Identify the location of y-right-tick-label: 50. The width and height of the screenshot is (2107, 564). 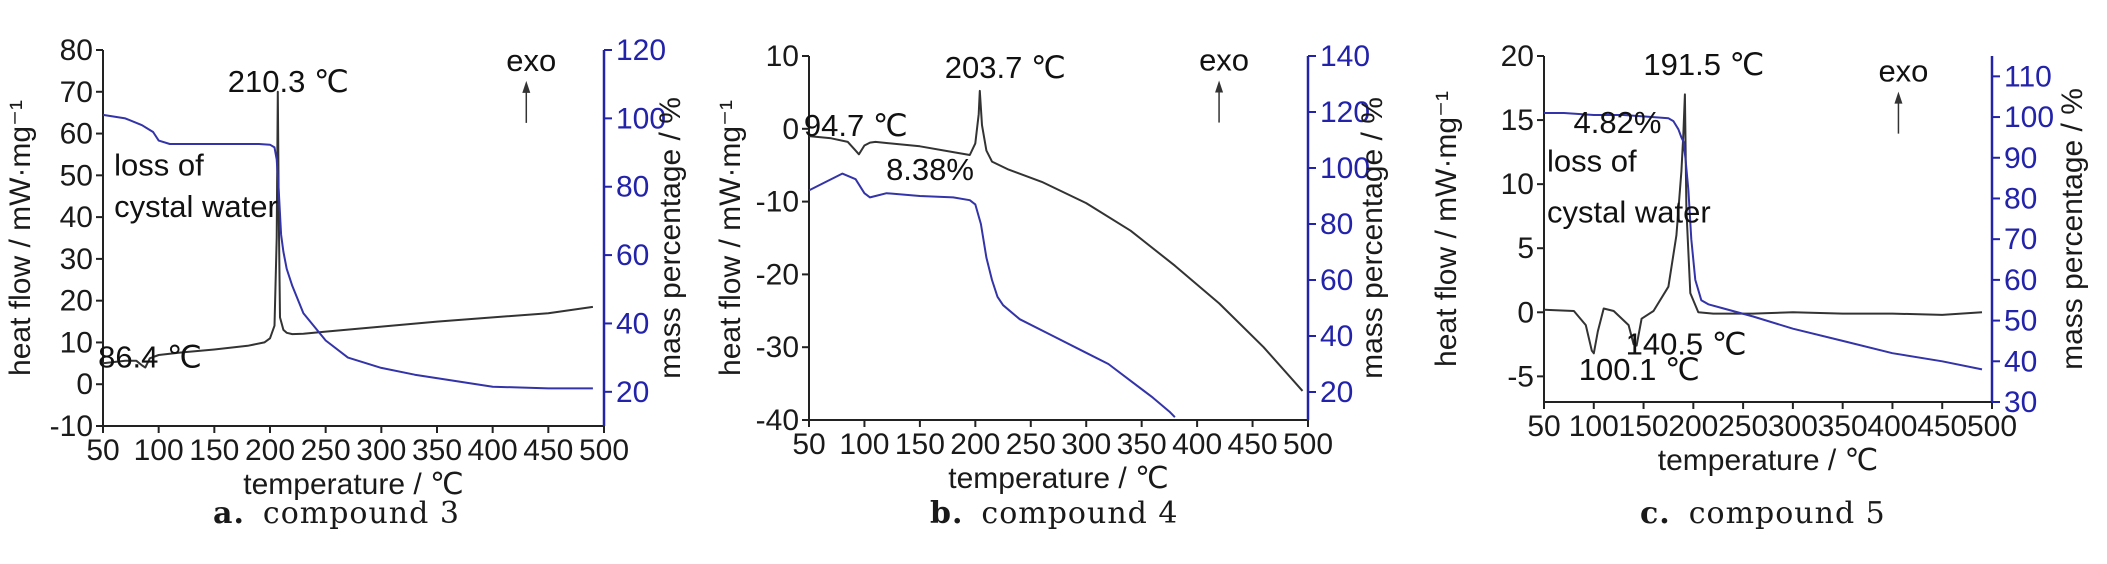
(2020, 321).